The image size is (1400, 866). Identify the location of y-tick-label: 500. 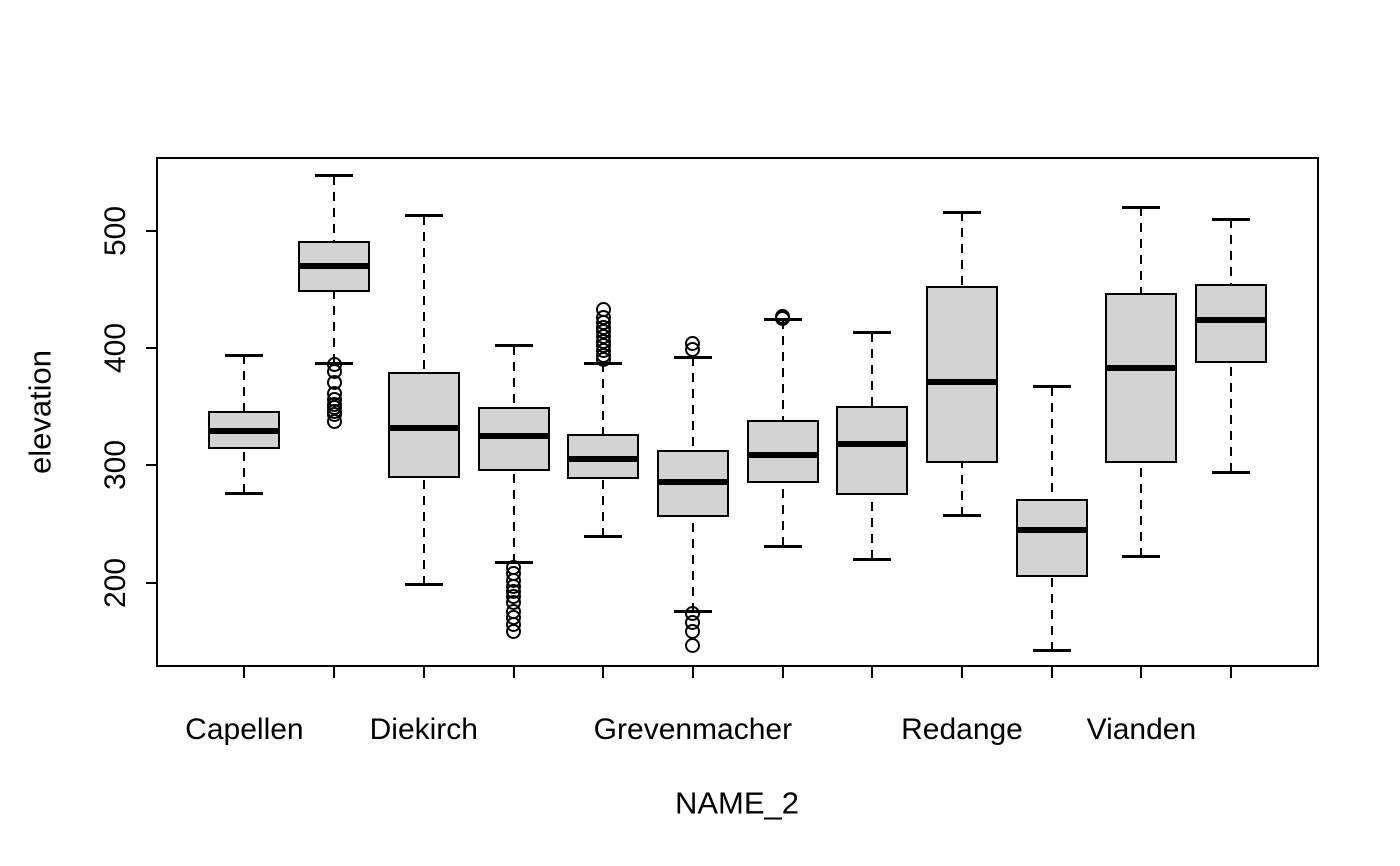
(115, 230).